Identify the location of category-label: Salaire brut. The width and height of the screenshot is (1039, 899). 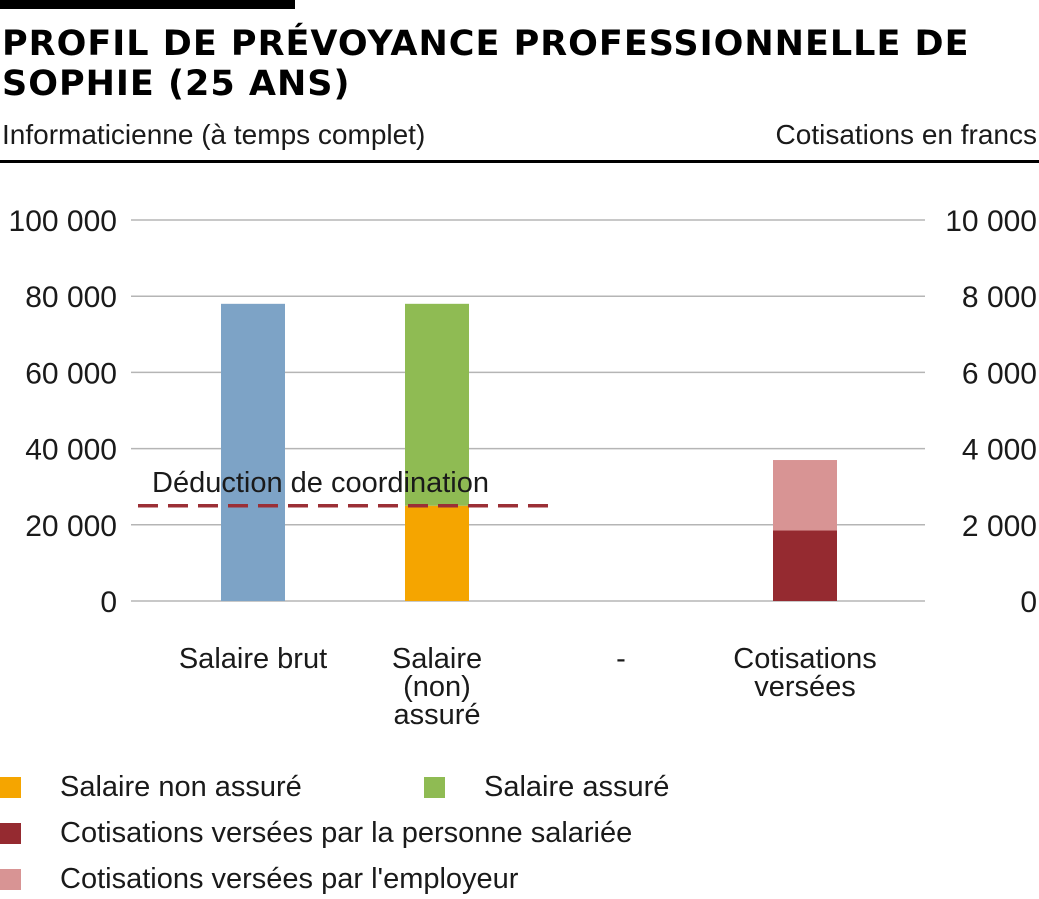
(253, 659).